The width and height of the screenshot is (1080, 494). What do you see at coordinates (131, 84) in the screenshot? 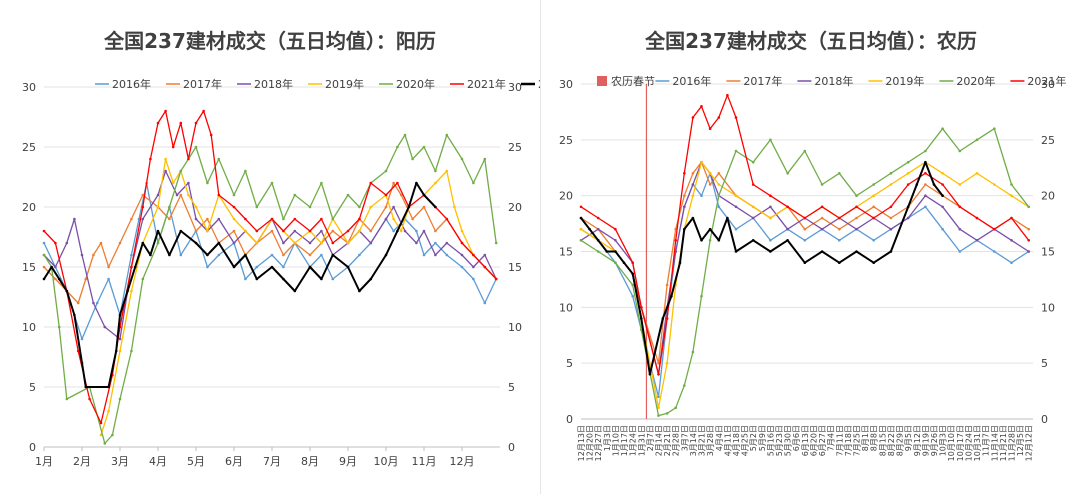
I see `legend-label: 2016年` at bounding box center [131, 84].